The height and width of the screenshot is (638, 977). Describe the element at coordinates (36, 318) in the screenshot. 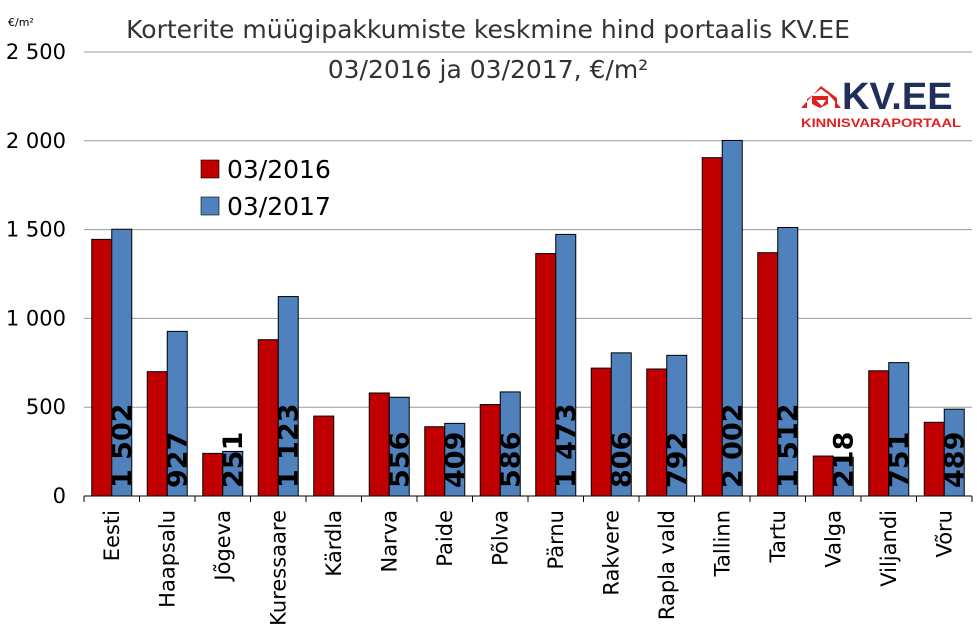

I see `y-tick-label: 1 000` at that location.